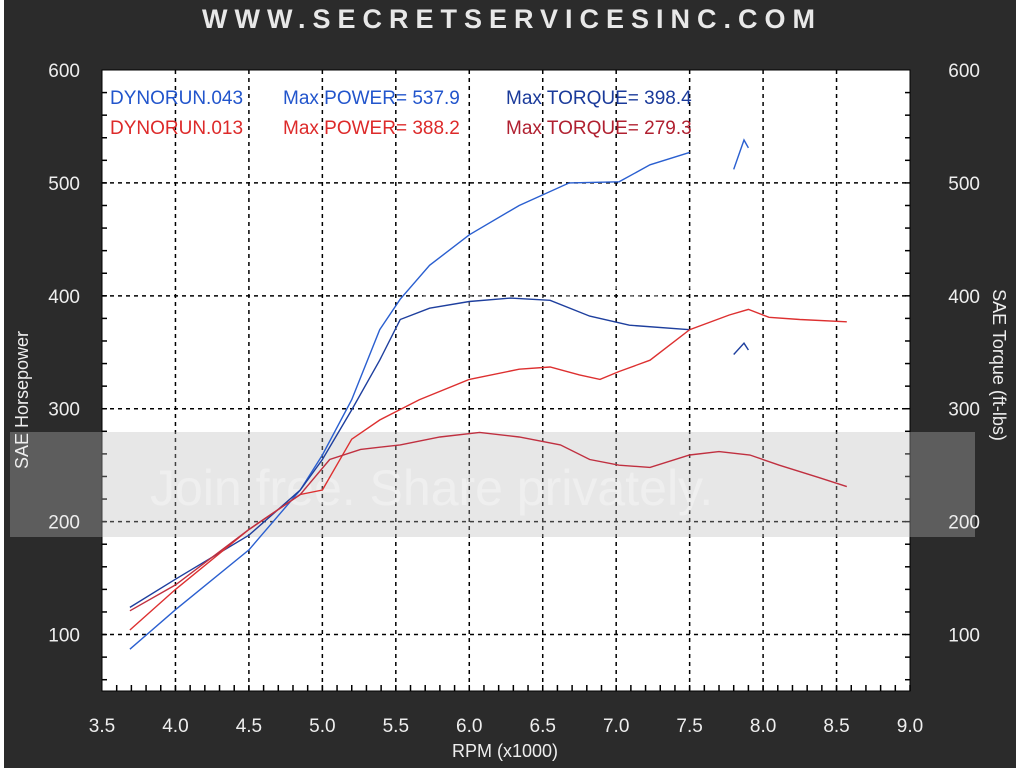  I want to click on y2-tick-label: 400, so click(964, 297).